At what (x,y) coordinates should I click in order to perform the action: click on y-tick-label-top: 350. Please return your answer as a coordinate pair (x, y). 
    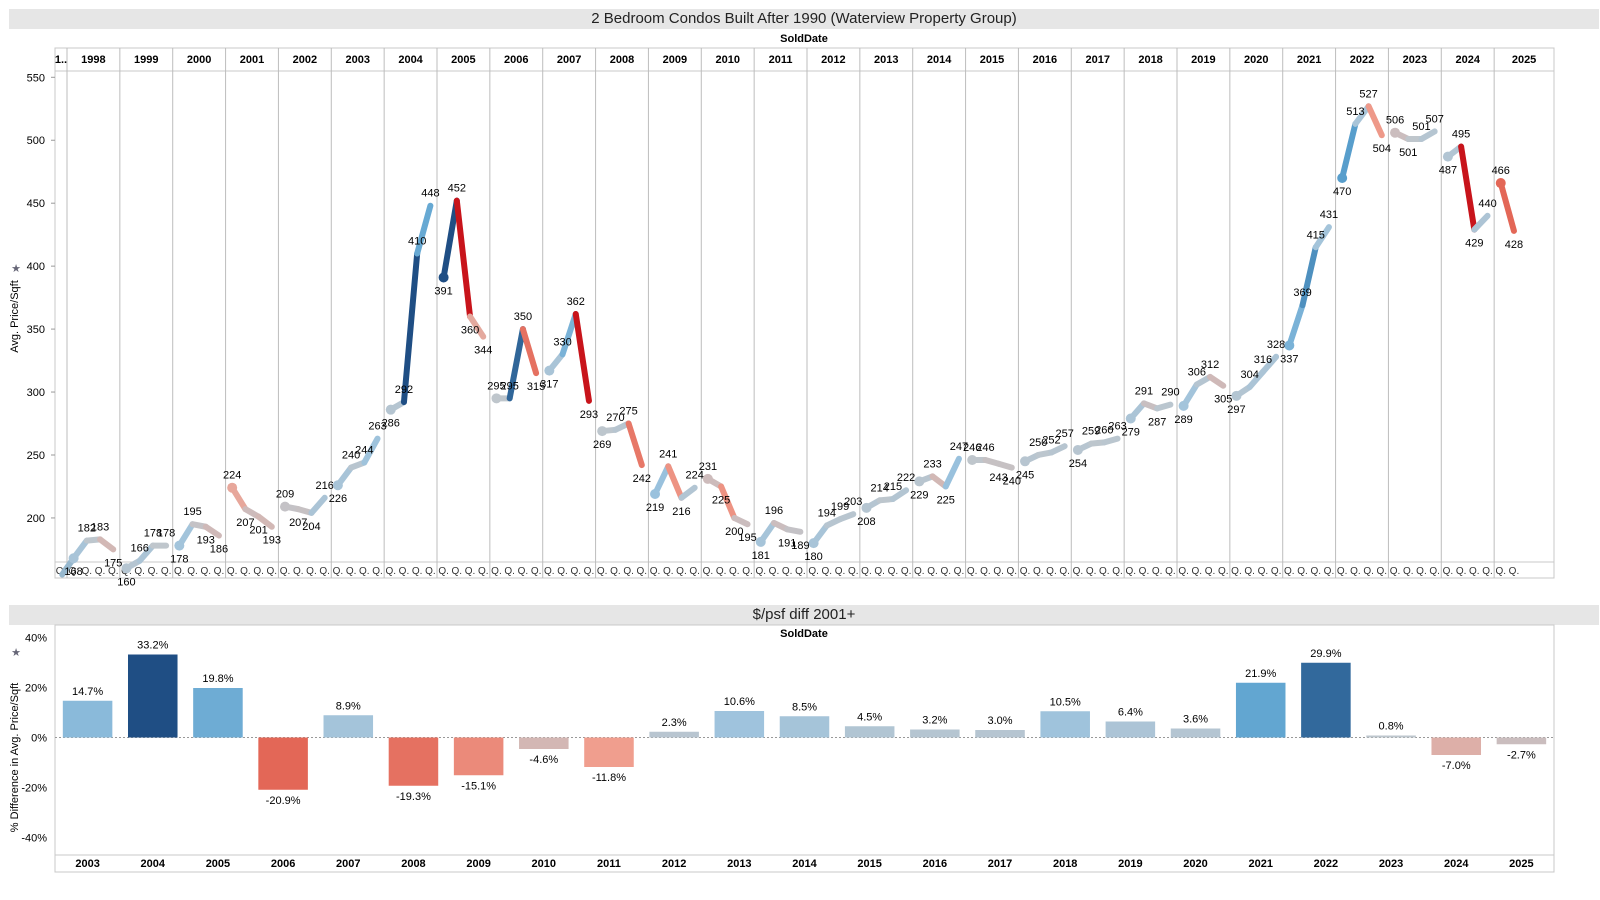
    Looking at the image, I should click on (36, 330).